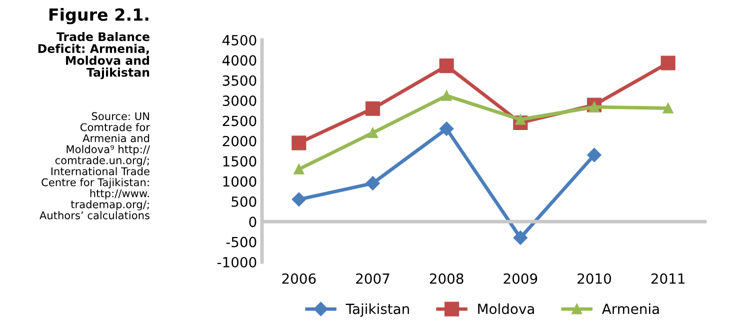 This screenshot has height=324, width=738. Describe the element at coordinates (239, 161) in the screenshot. I see `y-tick-label: 1500` at that location.